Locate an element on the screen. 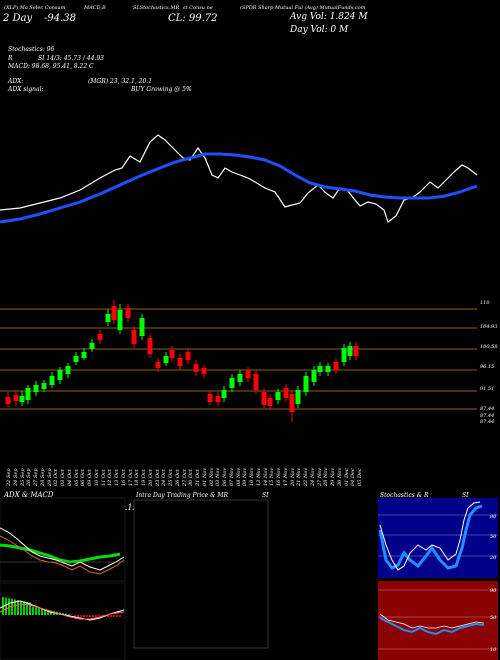 The image size is (500, 660). x-tick-label: 28 Nov is located at coordinates (326, 476).